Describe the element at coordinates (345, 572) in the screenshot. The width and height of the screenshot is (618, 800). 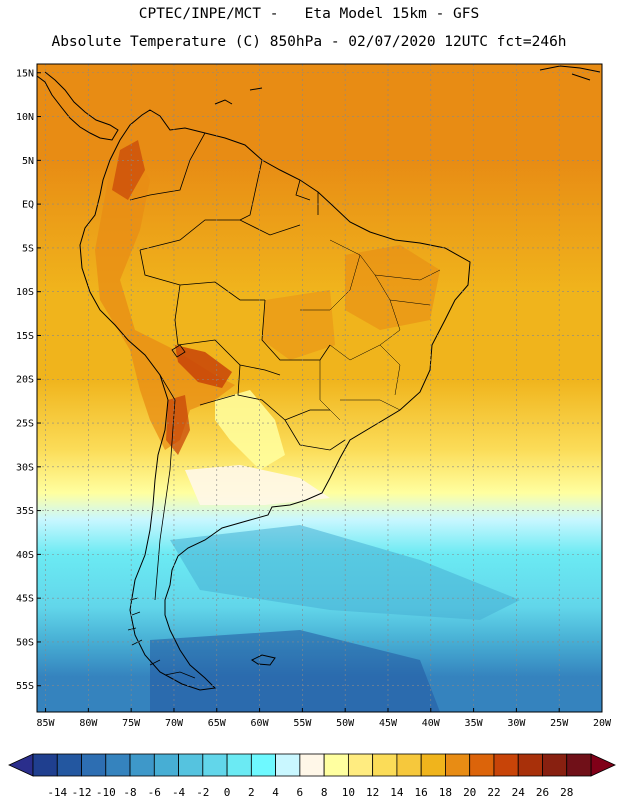
I see `atlantic-cold-tongue` at that location.